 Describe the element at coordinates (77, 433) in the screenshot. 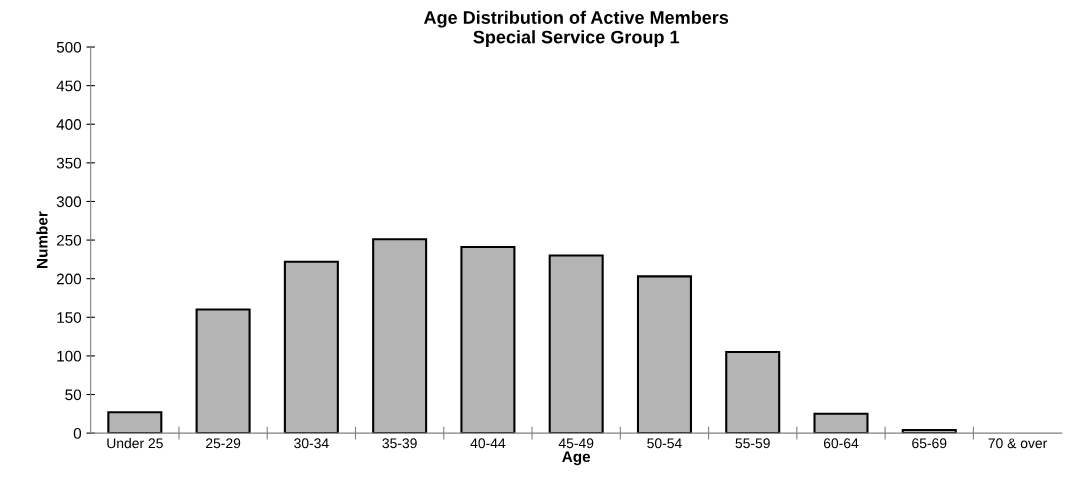

I see `y-tick-label: 0` at that location.